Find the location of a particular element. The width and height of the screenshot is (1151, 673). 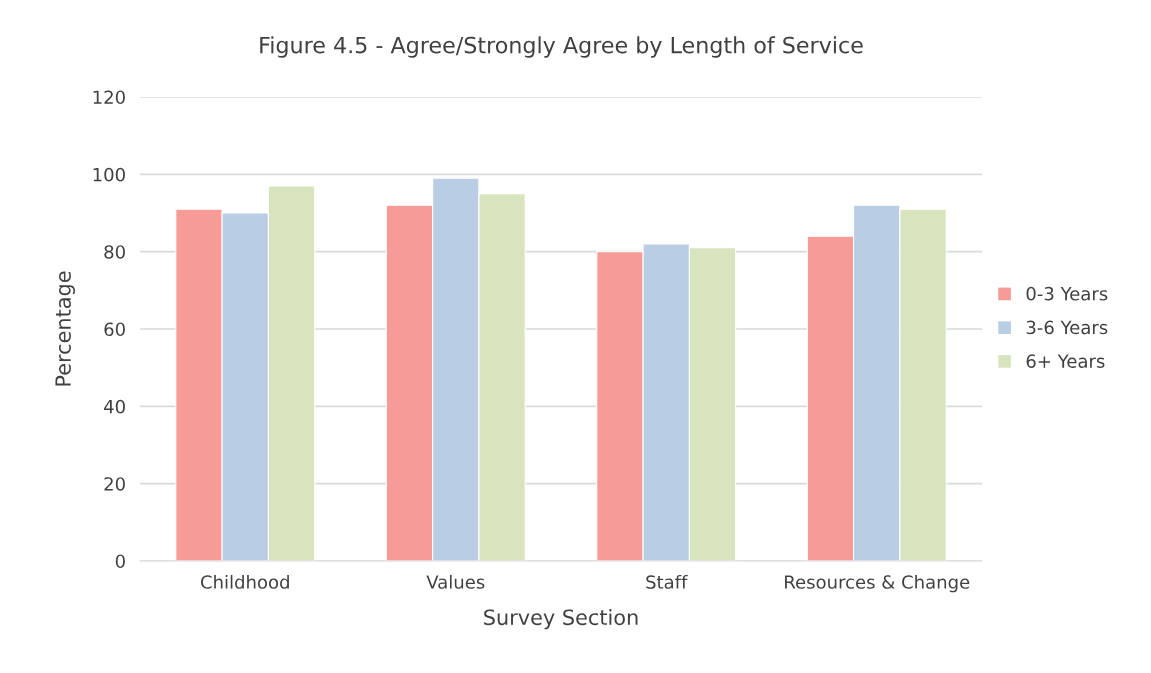

y-tick-label: 20 is located at coordinates (114, 484).